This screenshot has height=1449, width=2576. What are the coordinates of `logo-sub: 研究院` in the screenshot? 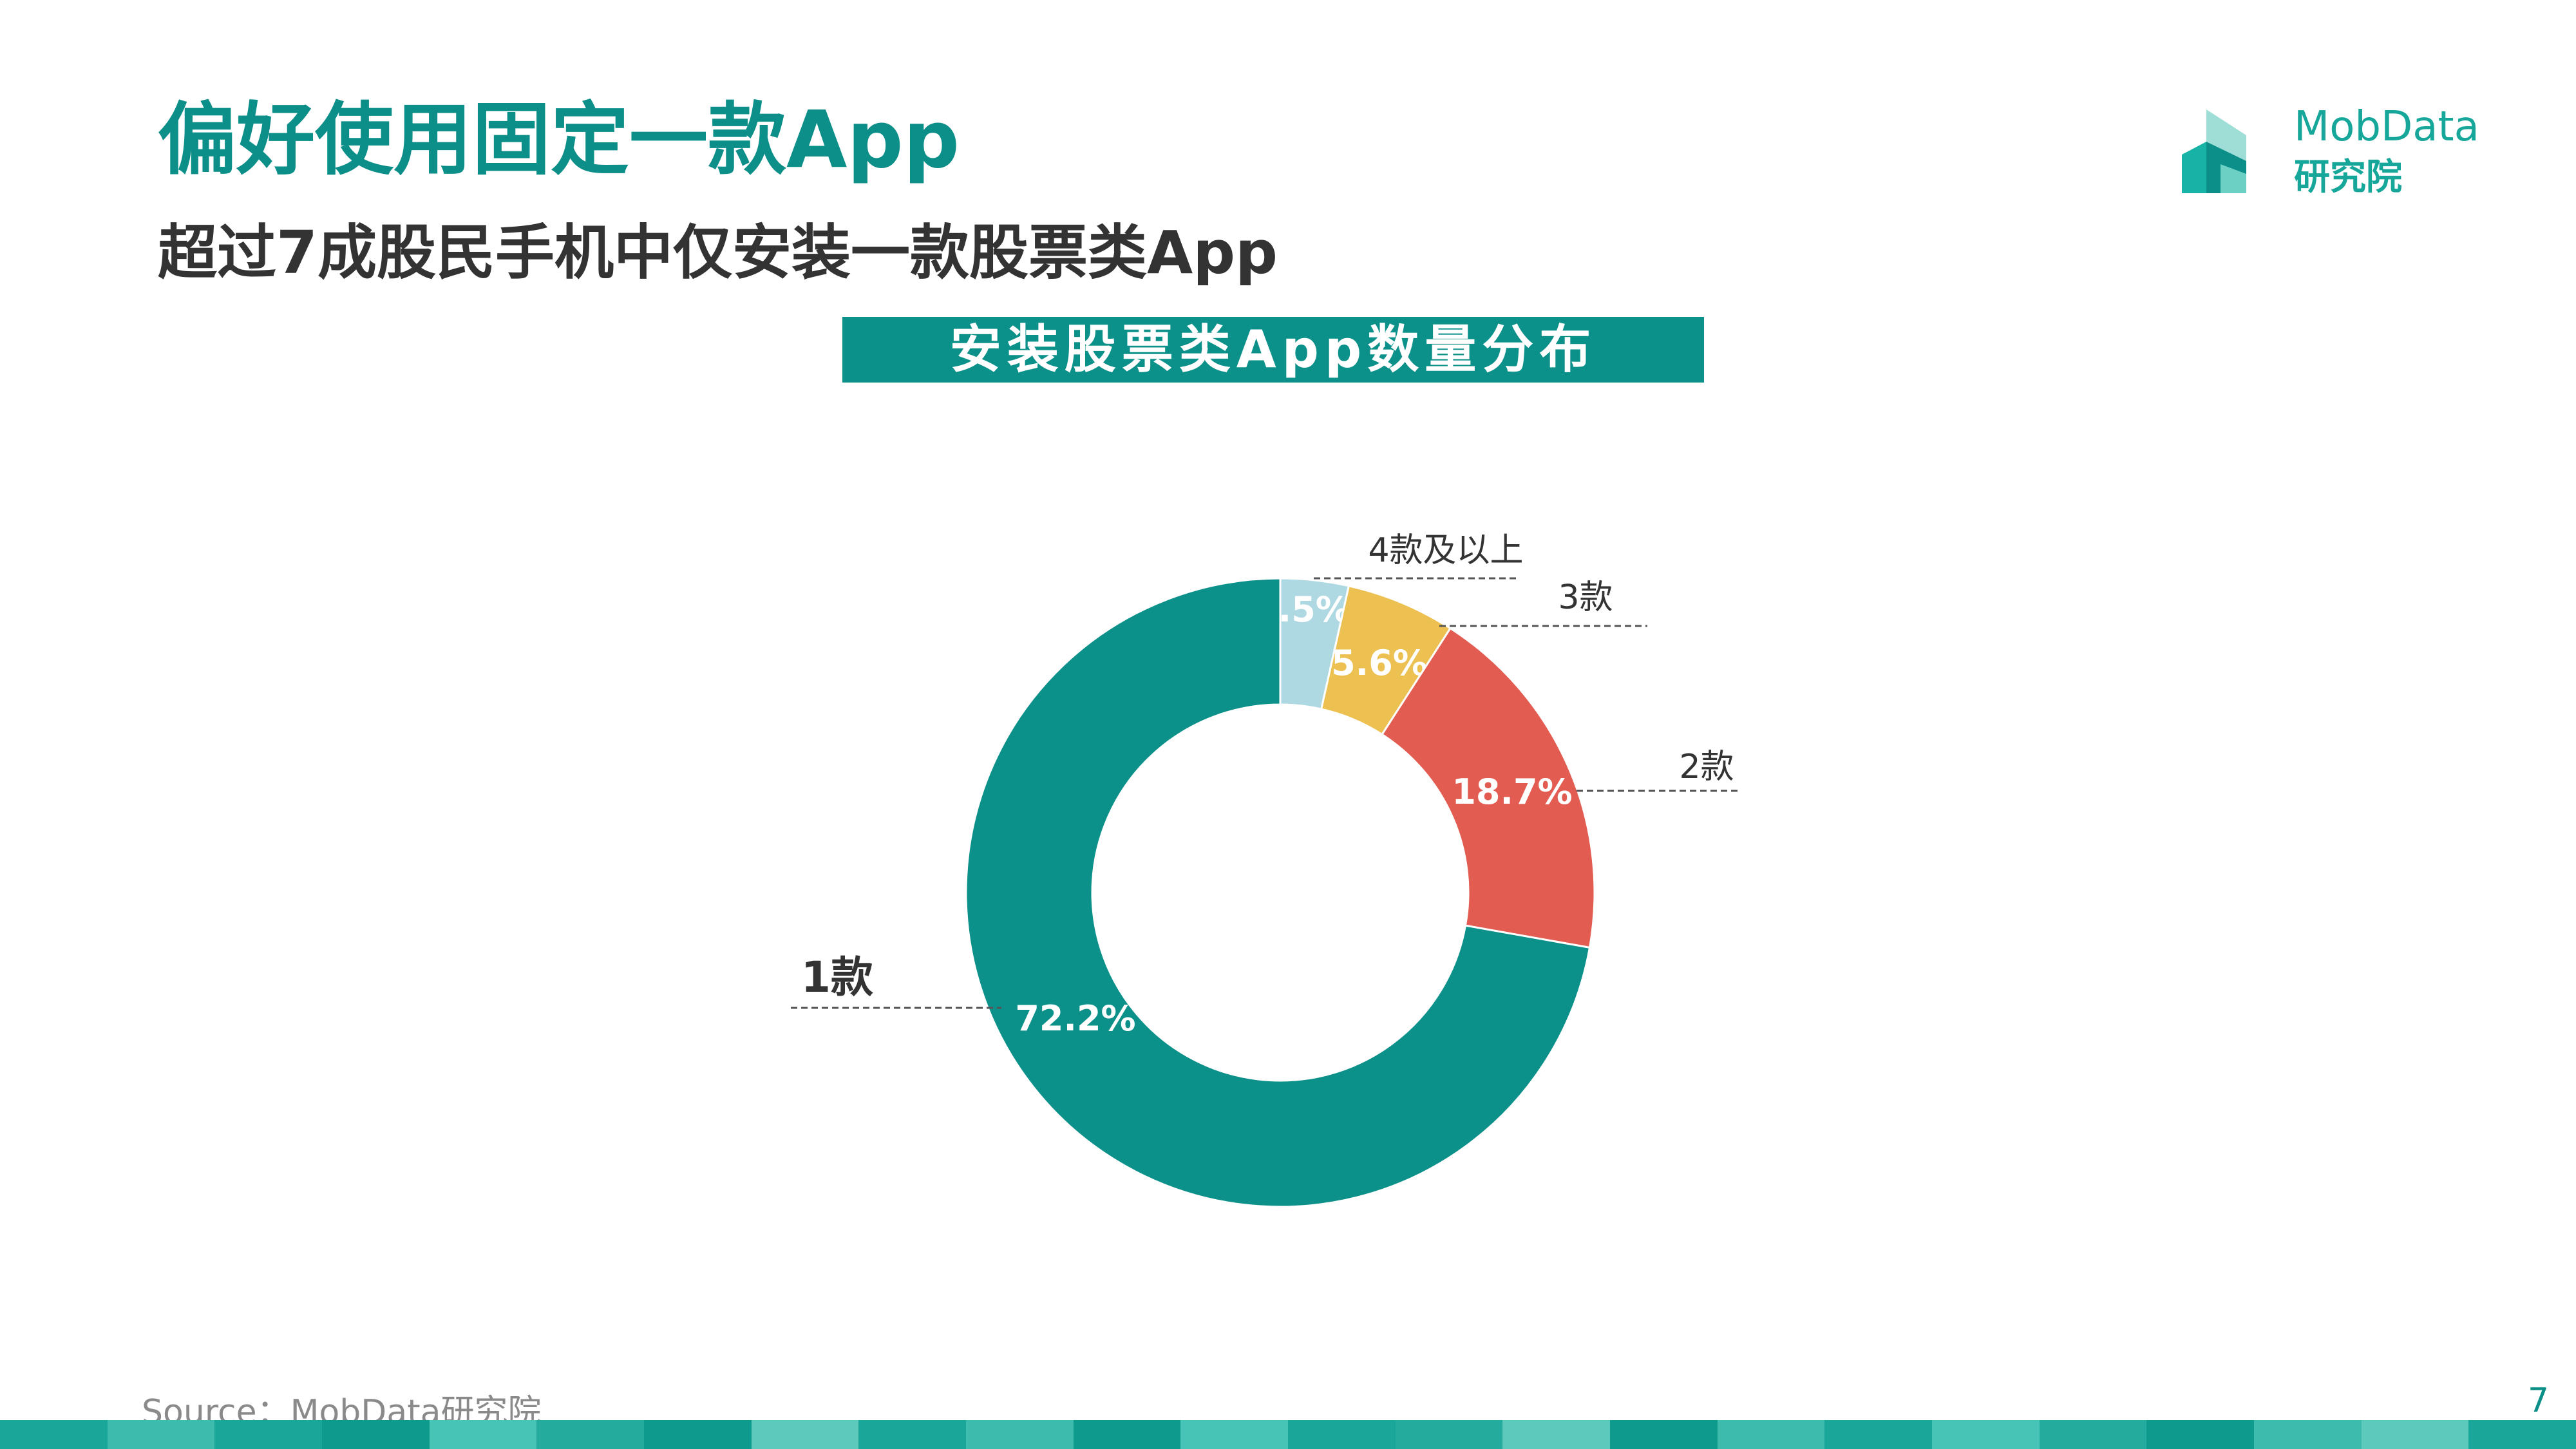 It's located at (2348, 177).